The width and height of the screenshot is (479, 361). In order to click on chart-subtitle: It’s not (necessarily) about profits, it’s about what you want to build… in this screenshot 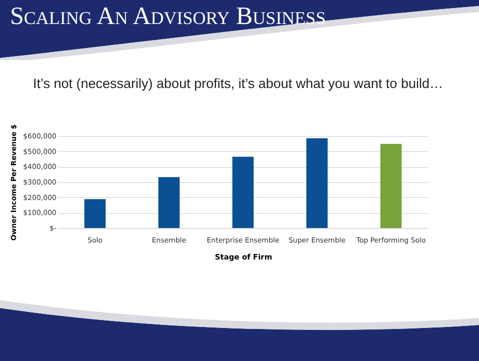, I will do `click(238, 83)`.